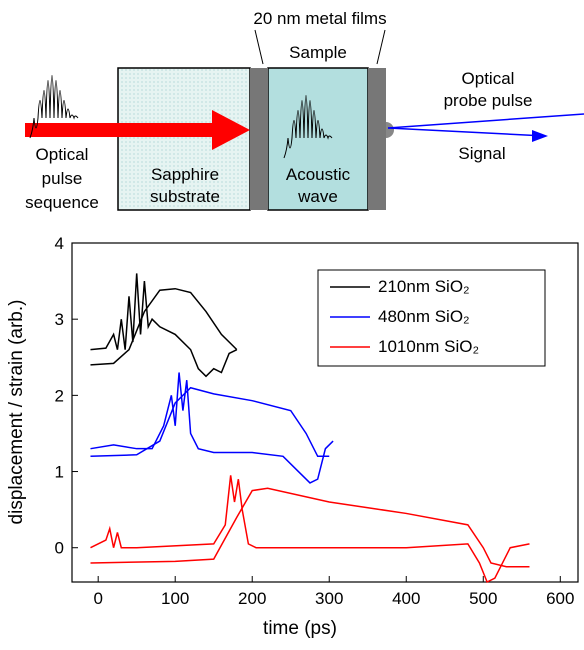  Describe the element at coordinates (252, 598) in the screenshot. I see `x-tick-label: 200` at that location.